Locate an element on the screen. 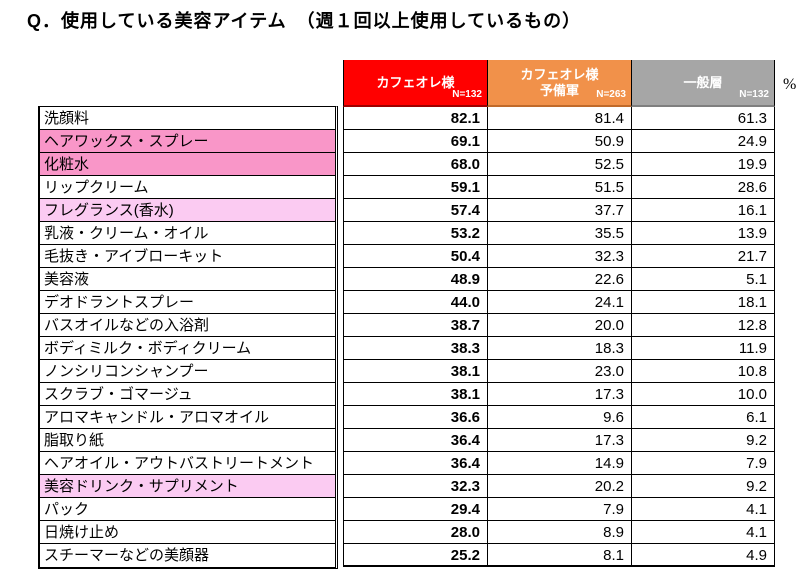  value-cell-col2: 8.1 is located at coordinates (559, 555).